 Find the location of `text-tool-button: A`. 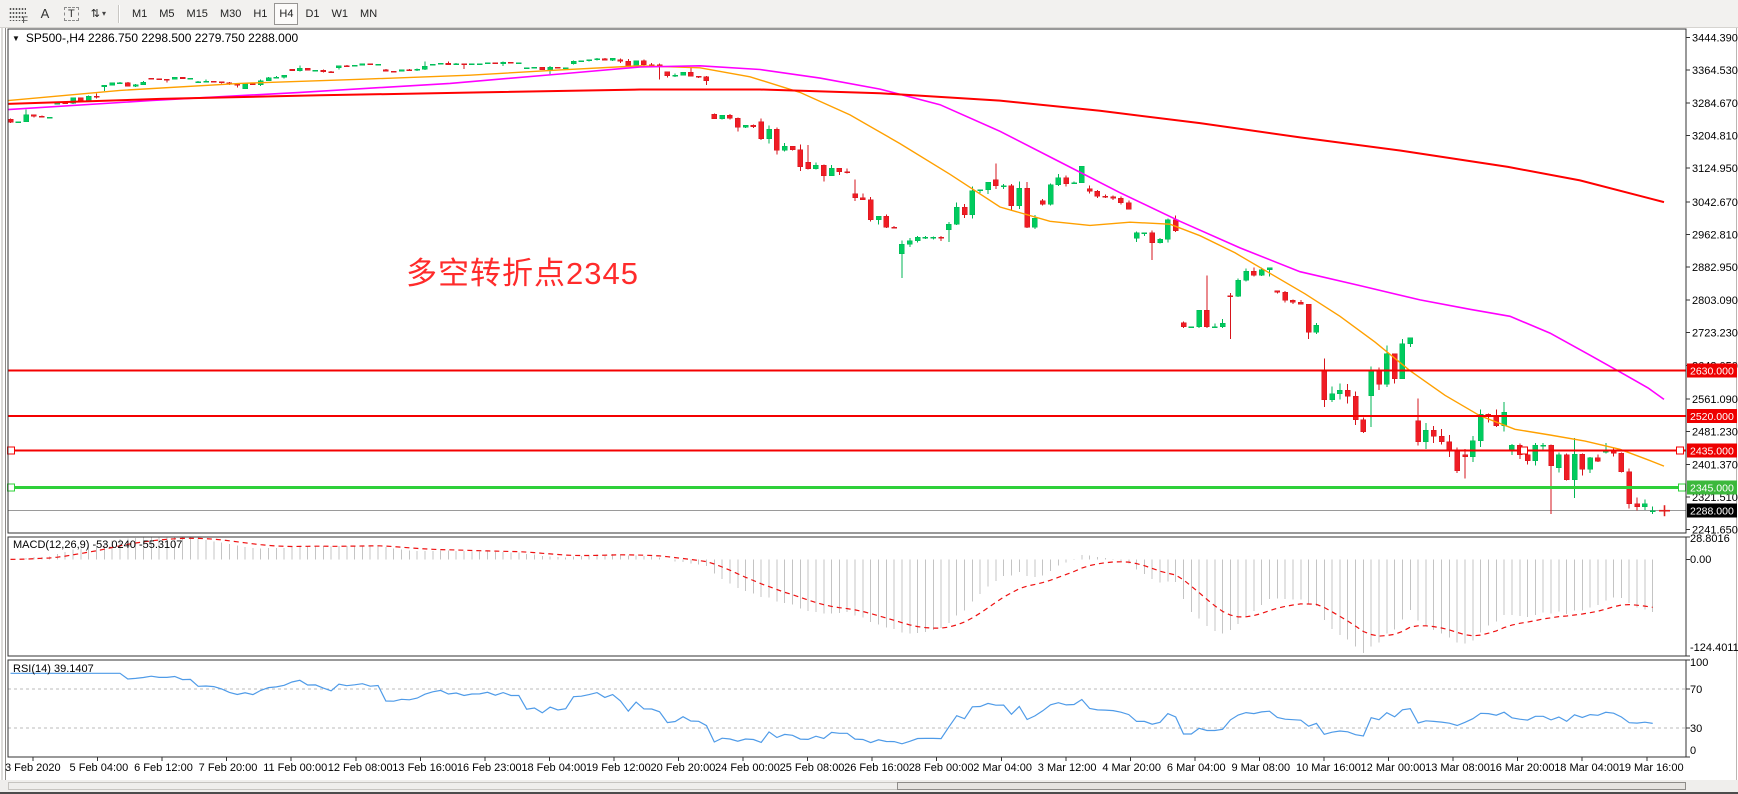

text-tool-button: A is located at coordinates (45, 14).